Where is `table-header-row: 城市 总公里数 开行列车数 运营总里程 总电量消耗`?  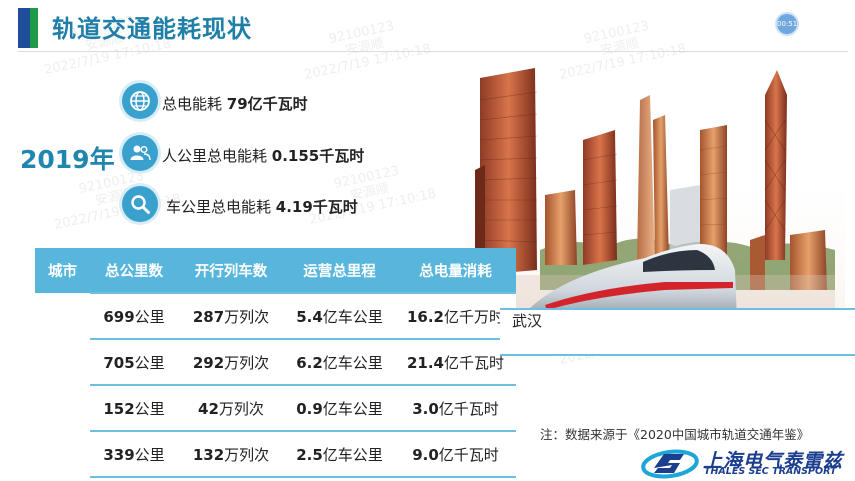 table-header-row: 城市 总公里数 开行列车数 运营总里程 总电量消耗 is located at coordinates (275, 270).